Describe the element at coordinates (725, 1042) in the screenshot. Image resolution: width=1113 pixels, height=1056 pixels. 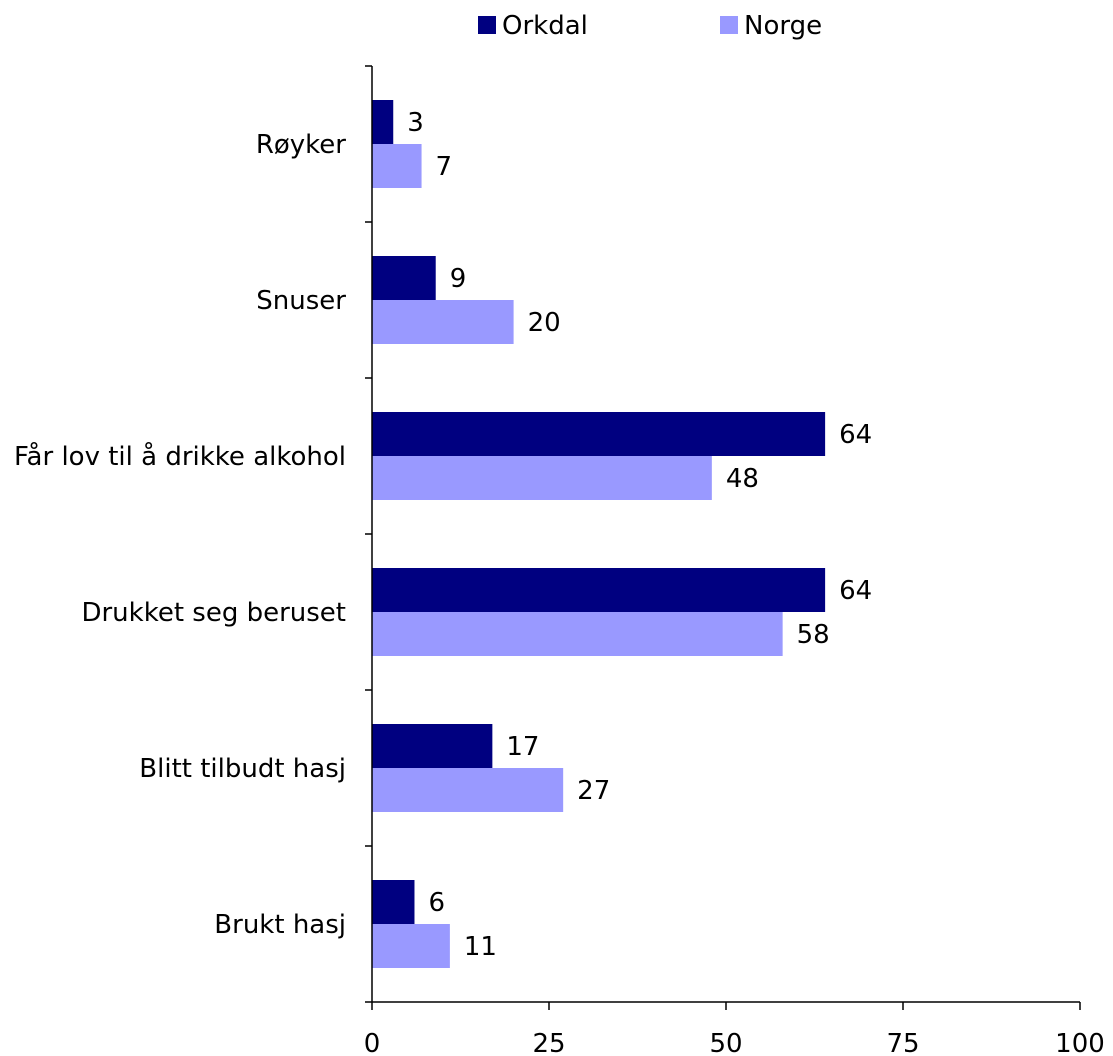
I see `x-tick-label-2: 50` at that location.